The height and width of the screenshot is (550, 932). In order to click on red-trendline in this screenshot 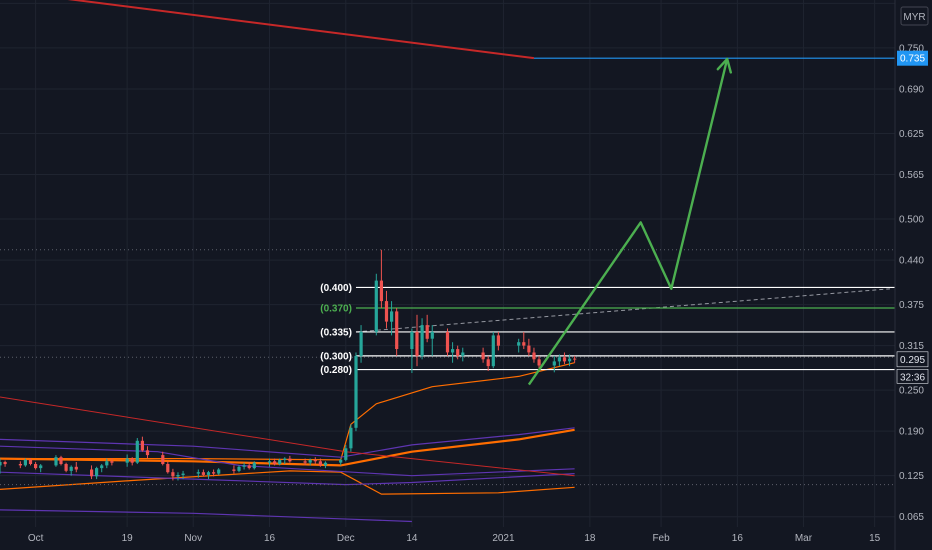, I will do `click(301, 30)`.